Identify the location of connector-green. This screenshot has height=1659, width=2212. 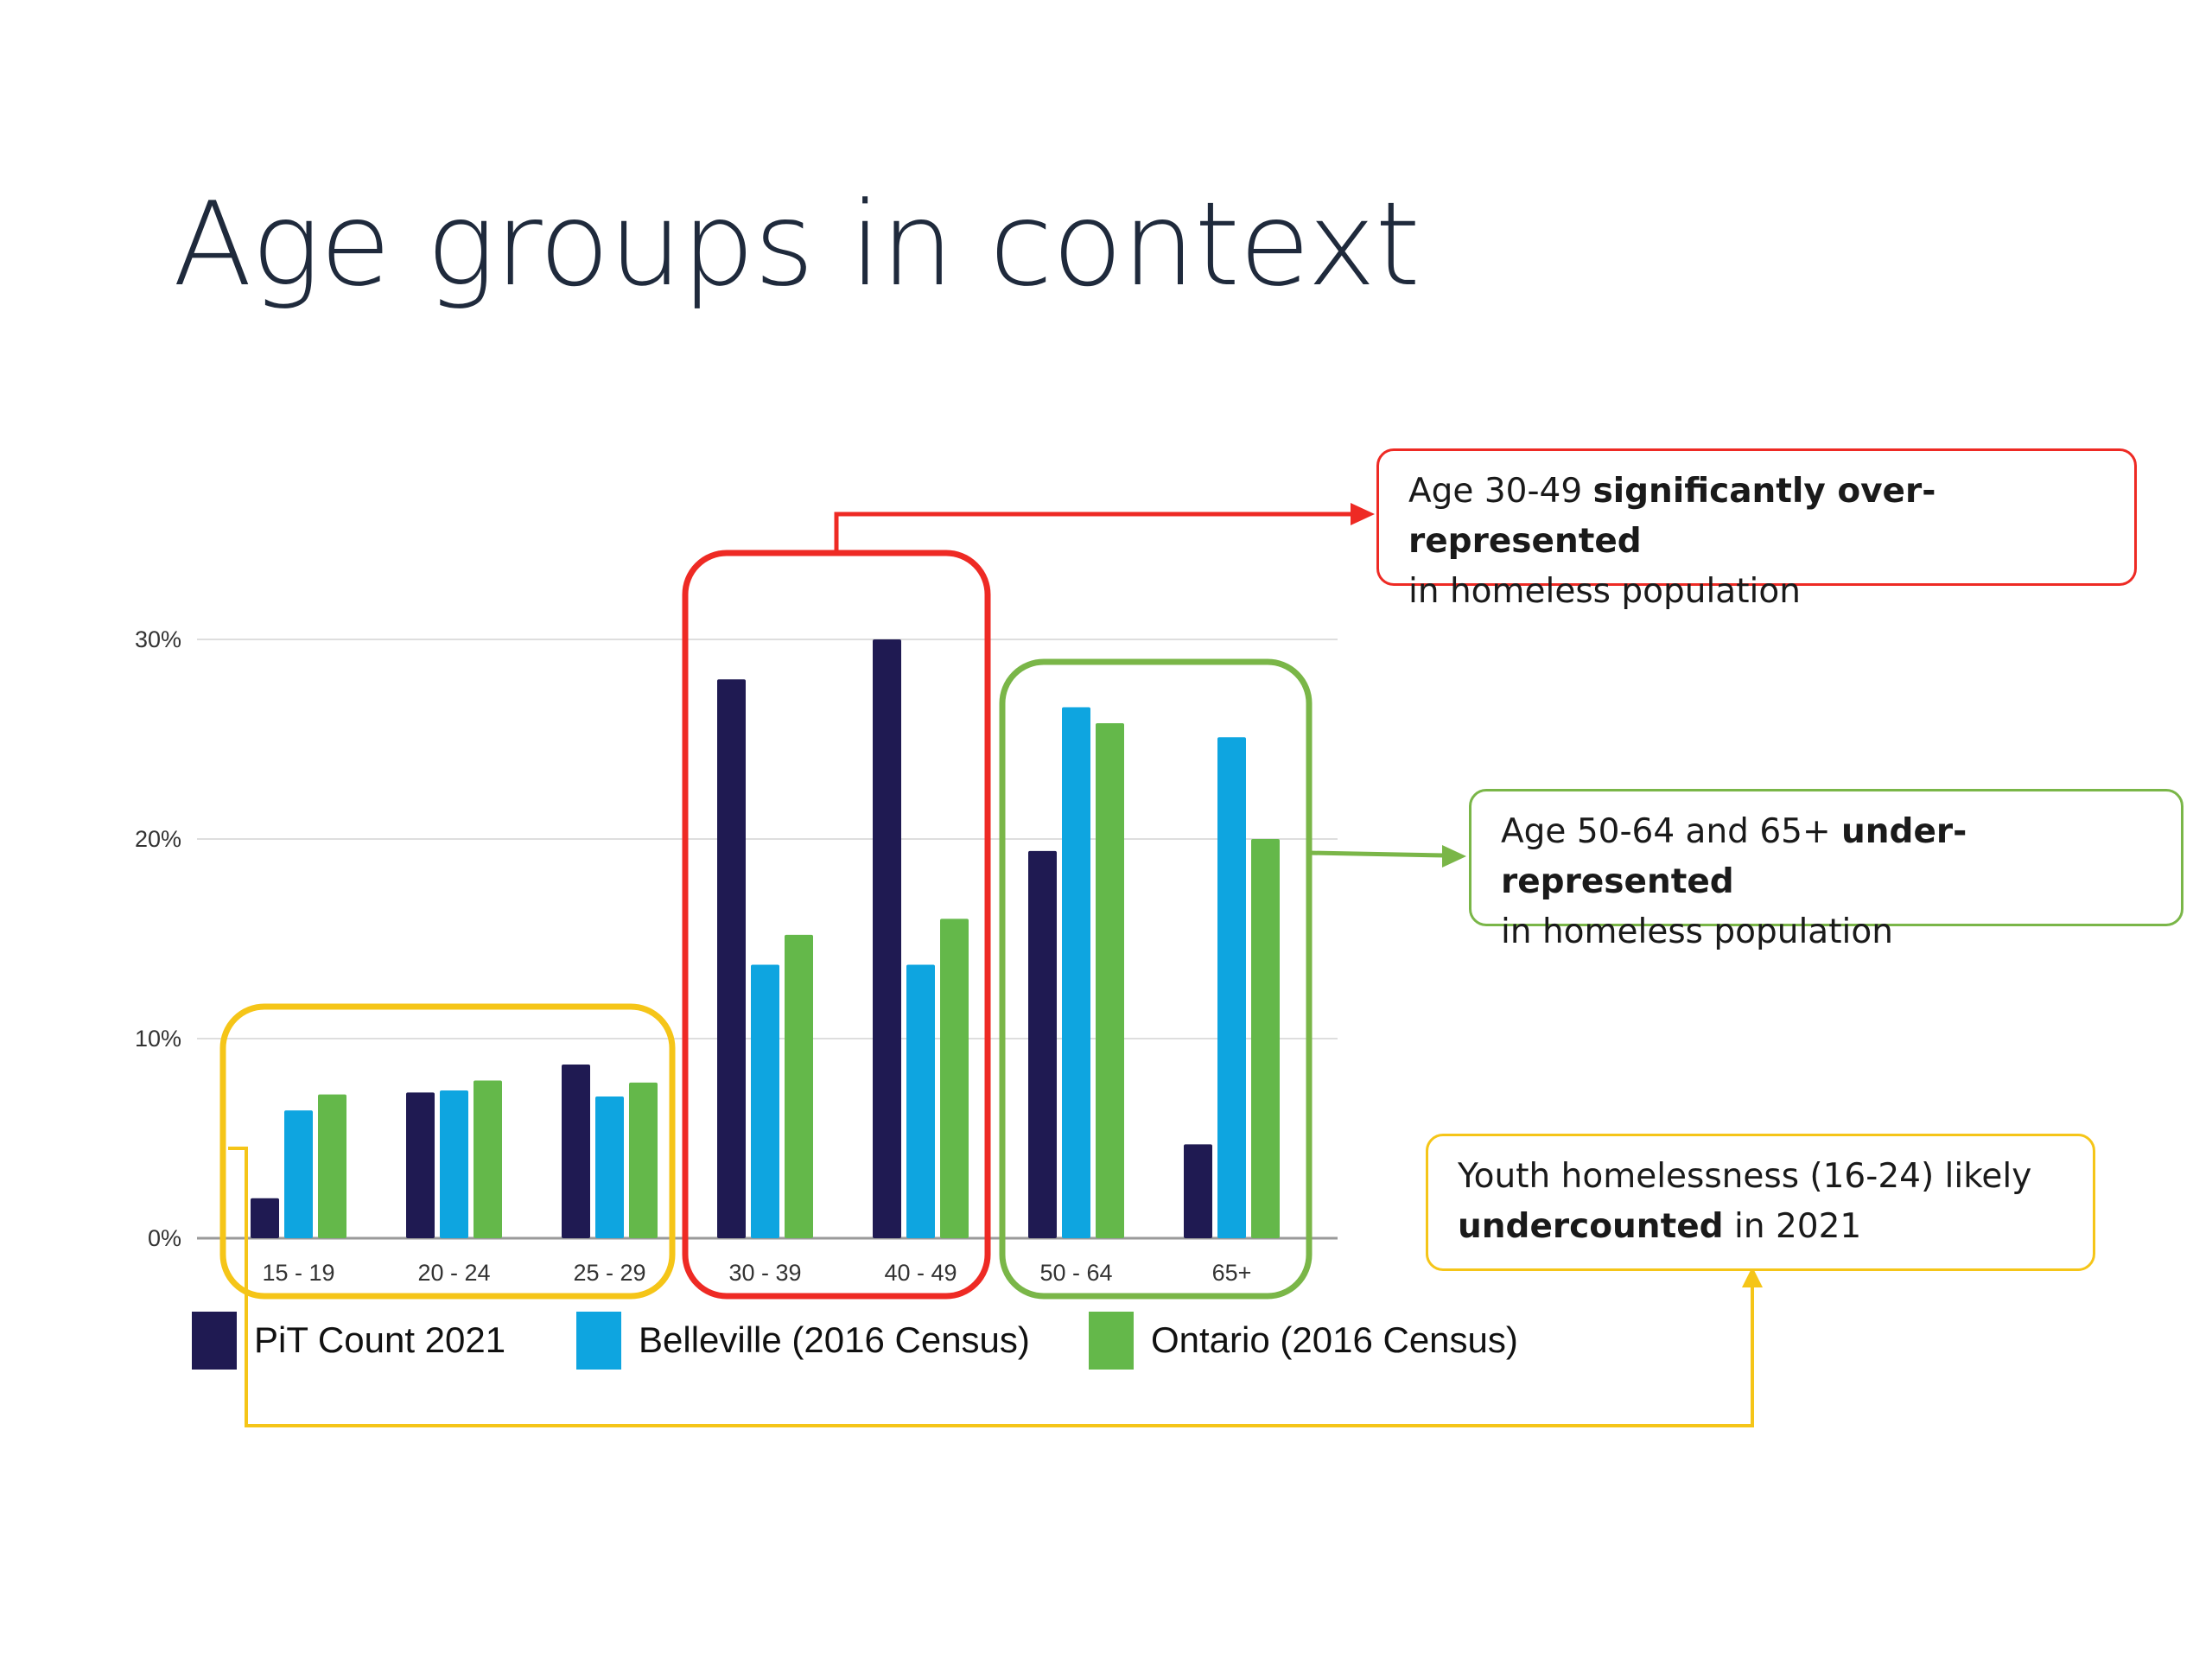
(1377, 854).